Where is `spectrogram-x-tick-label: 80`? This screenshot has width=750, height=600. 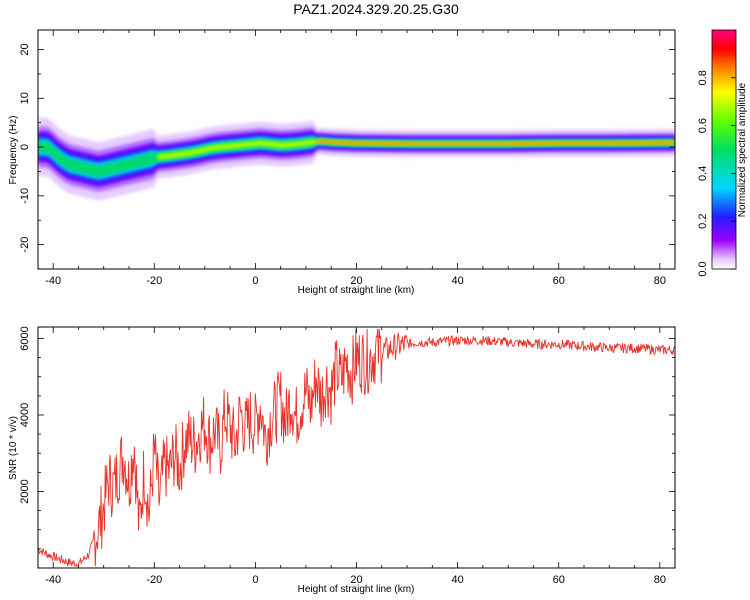 spectrogram-x-tick-label: 80 is located at coordinates (660, 281).